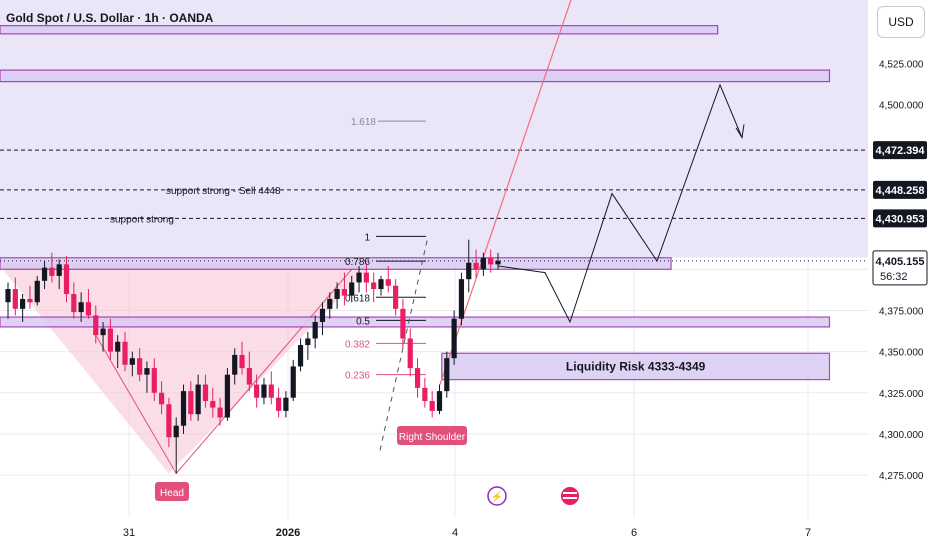  I want to click on fib-level-label: 1.618, so click(363, 122).